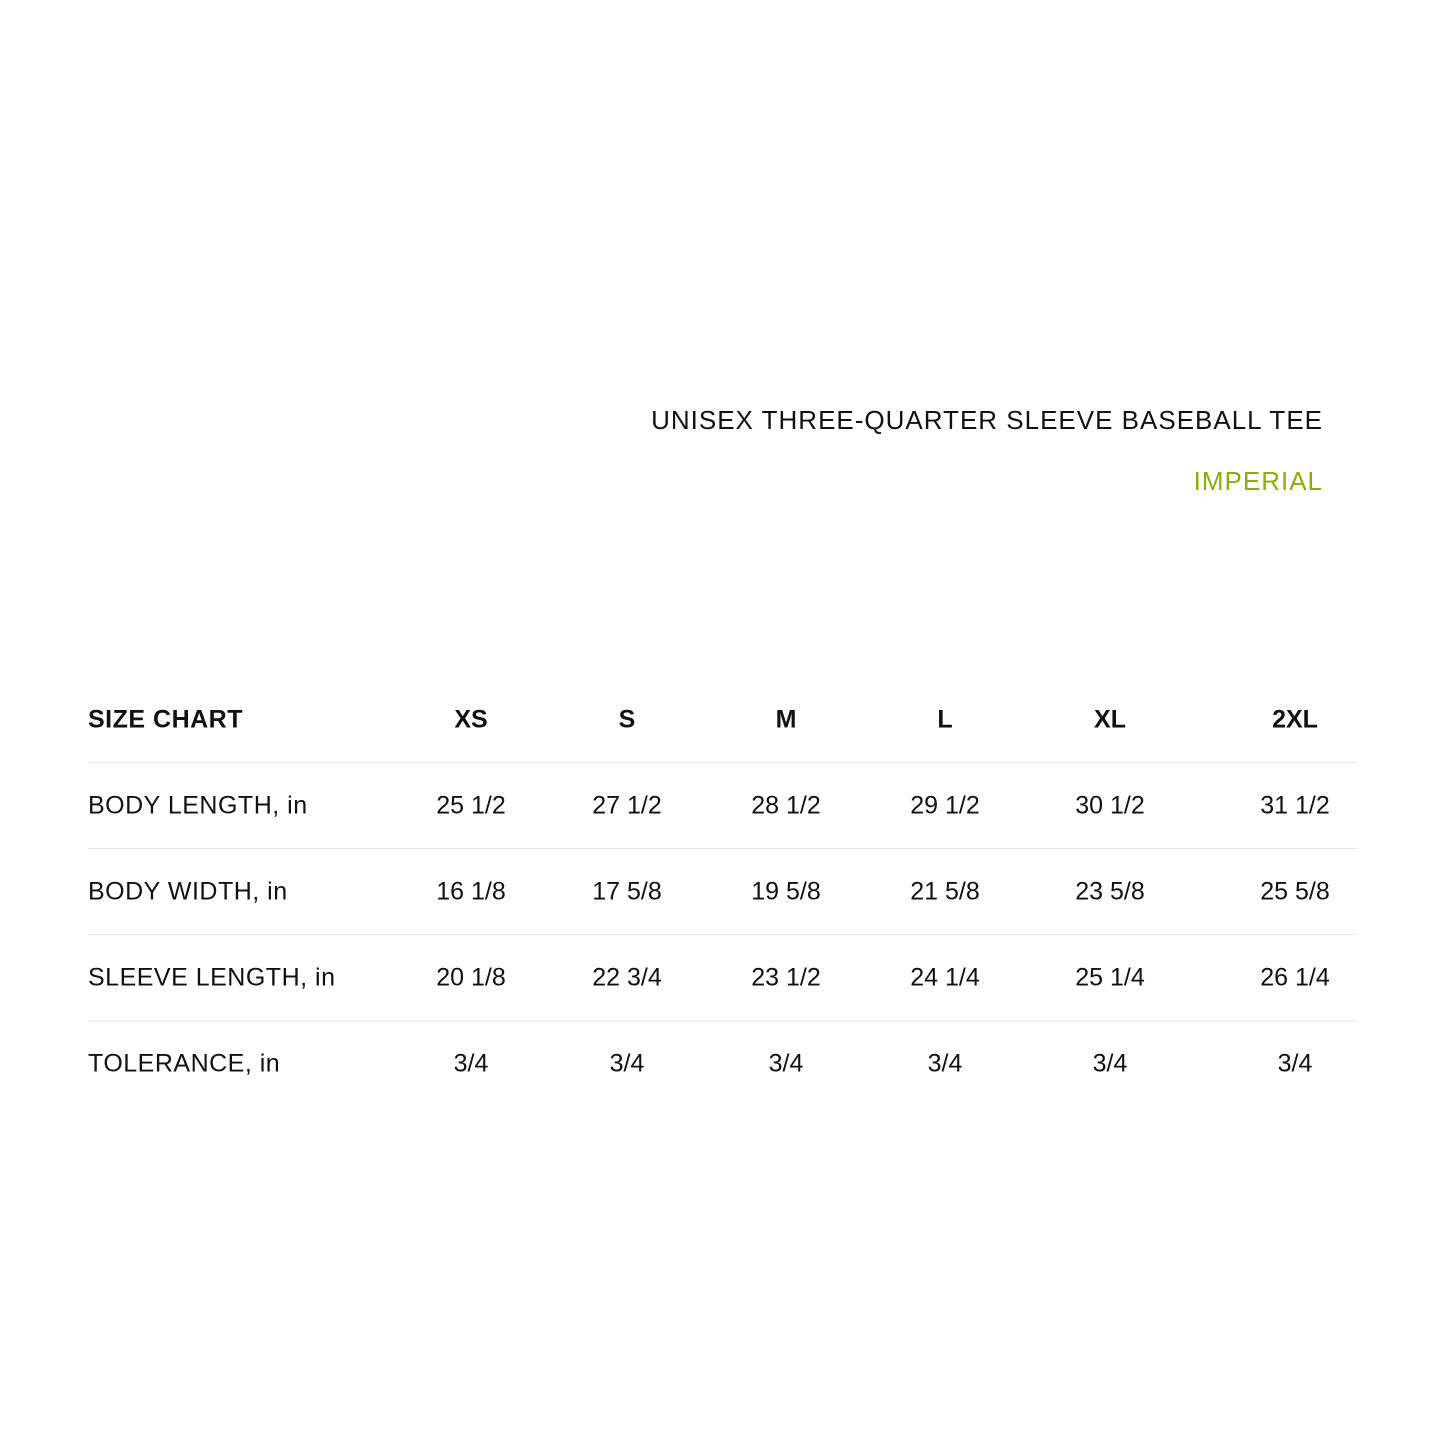 Image resolution: width=1445 pixels, height=1445 pixels. I want to click on size-header: L, so click(945, 719).